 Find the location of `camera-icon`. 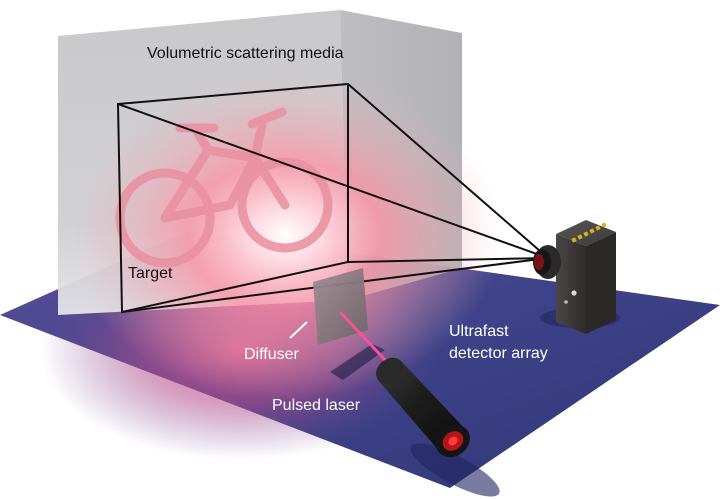

camera-icon is located at coordinates (576, 277).